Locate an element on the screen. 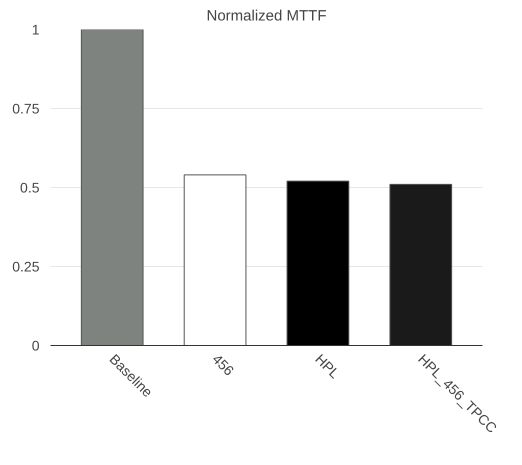  chart-title: Normalized MTTF is located at coordinates (266, 16).